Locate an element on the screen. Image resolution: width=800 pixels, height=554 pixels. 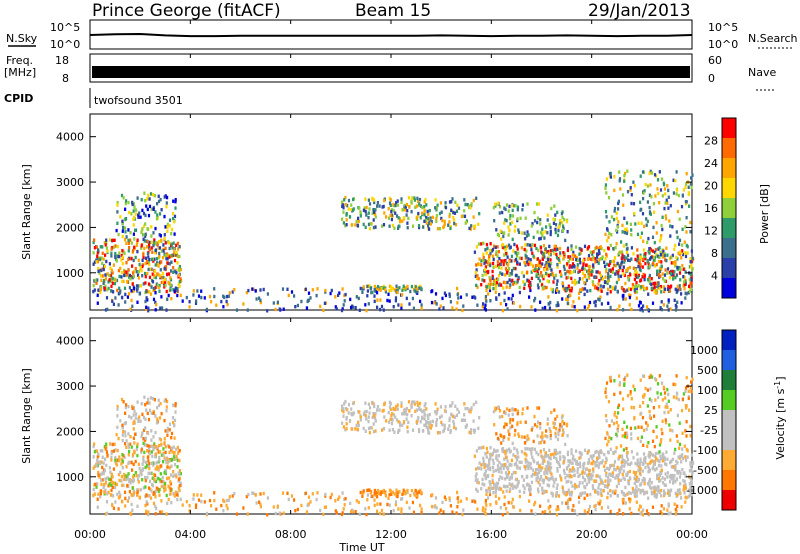
y-tick-label: 3000 is located at coordinates (70, 182).